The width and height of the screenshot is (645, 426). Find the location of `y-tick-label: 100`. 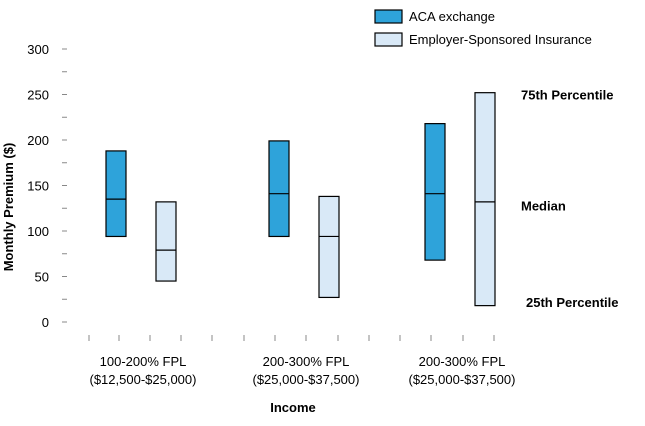

y-tick-label: 100 is located at coordinates (38, 231).